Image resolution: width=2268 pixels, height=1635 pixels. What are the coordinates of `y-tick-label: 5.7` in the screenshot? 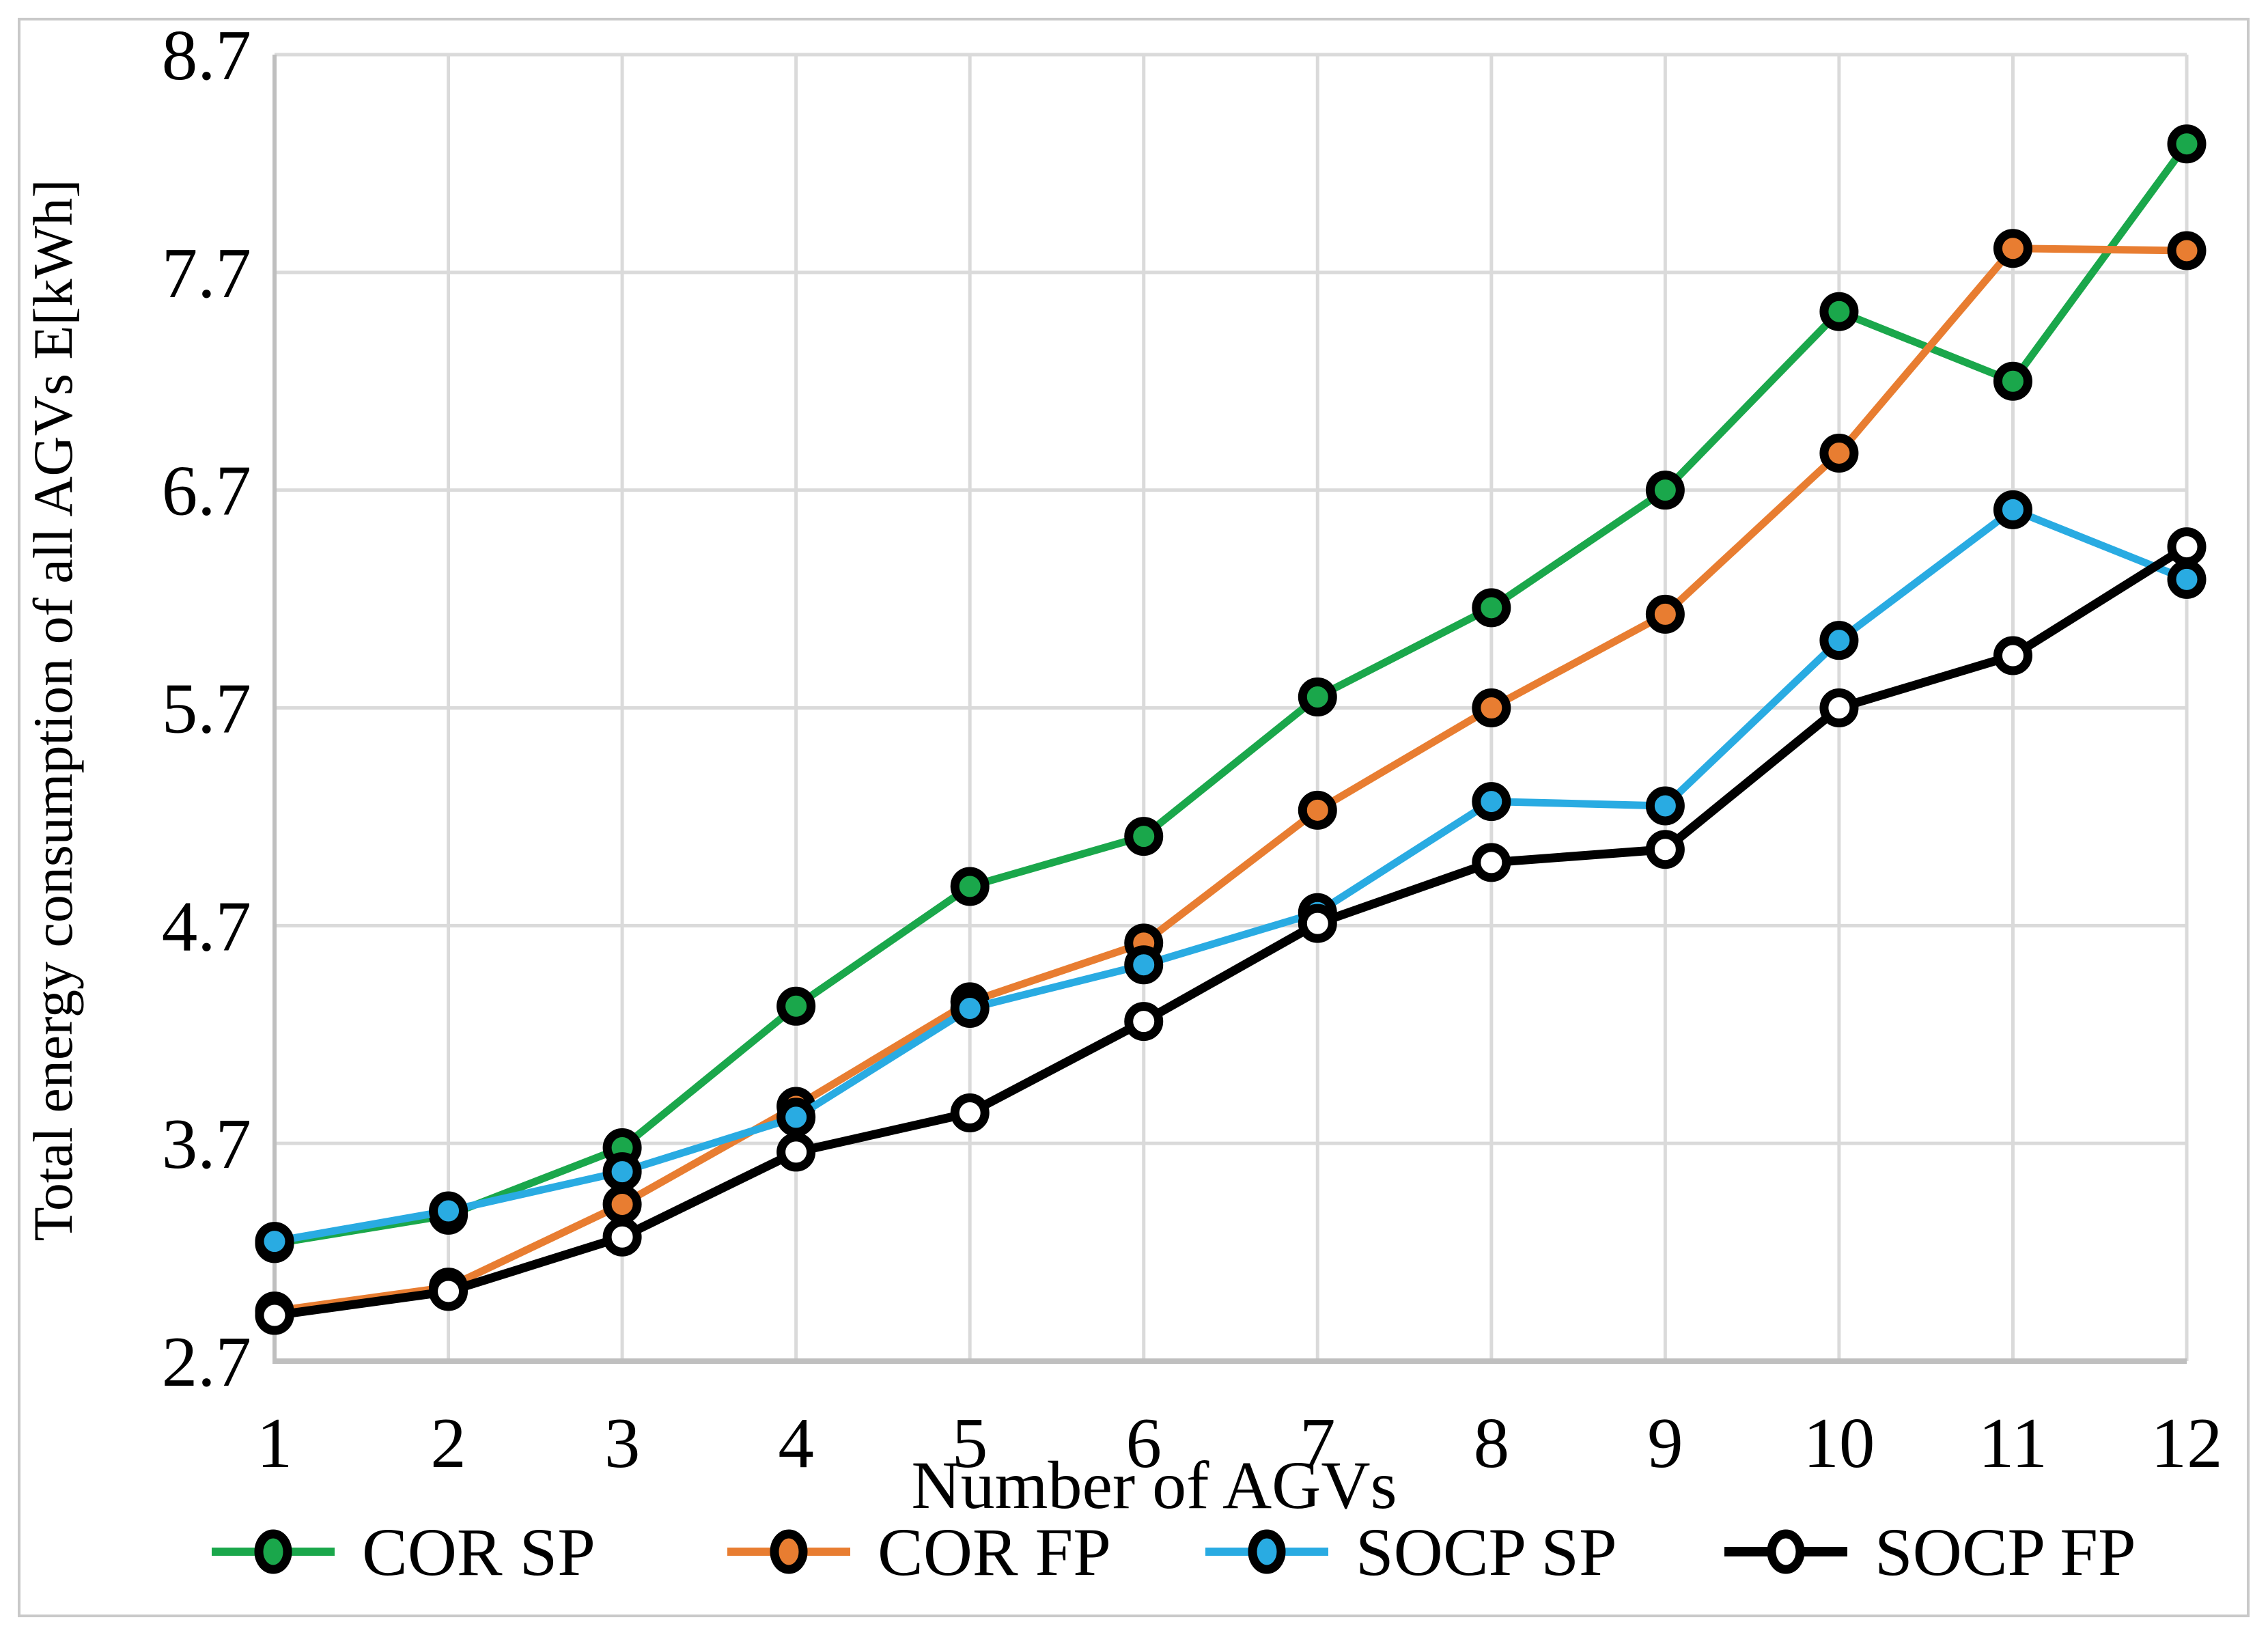 It's located at (207, 709).